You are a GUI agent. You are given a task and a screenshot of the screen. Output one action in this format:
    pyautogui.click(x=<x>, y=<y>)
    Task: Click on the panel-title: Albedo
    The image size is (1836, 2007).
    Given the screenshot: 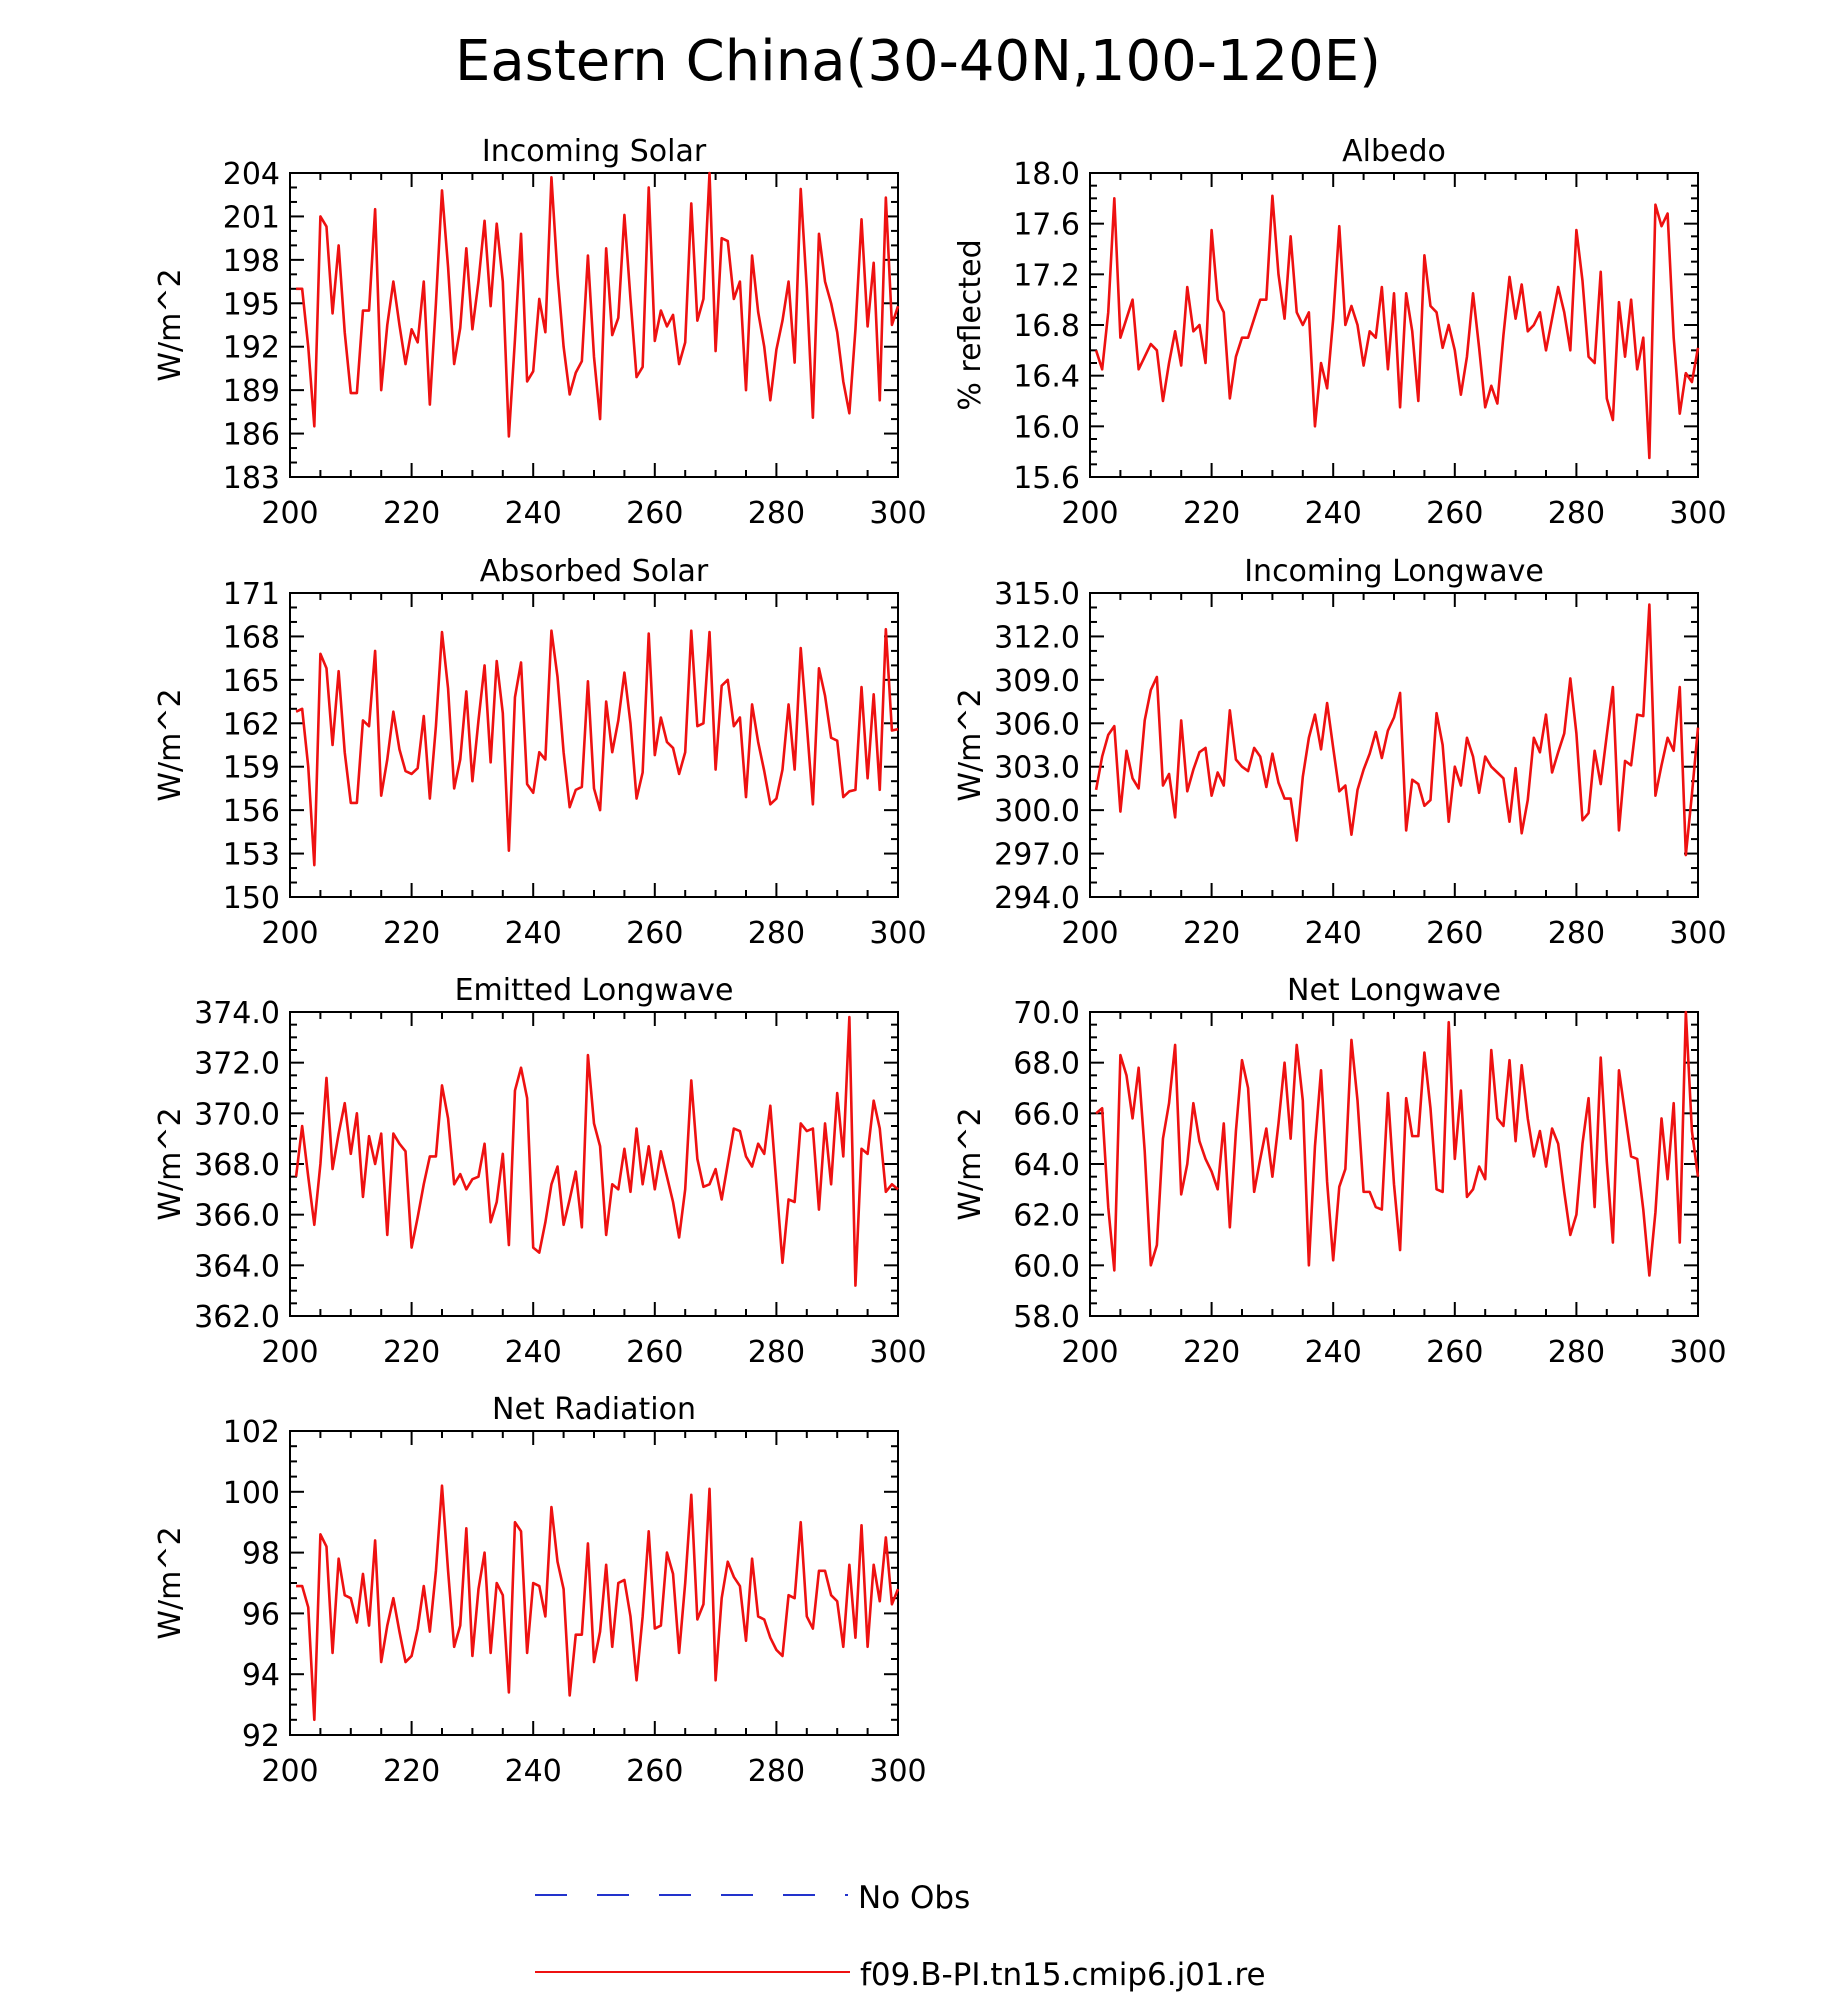 What is the action you would take?
    pyautogui.click(x=1394, y=151)
    